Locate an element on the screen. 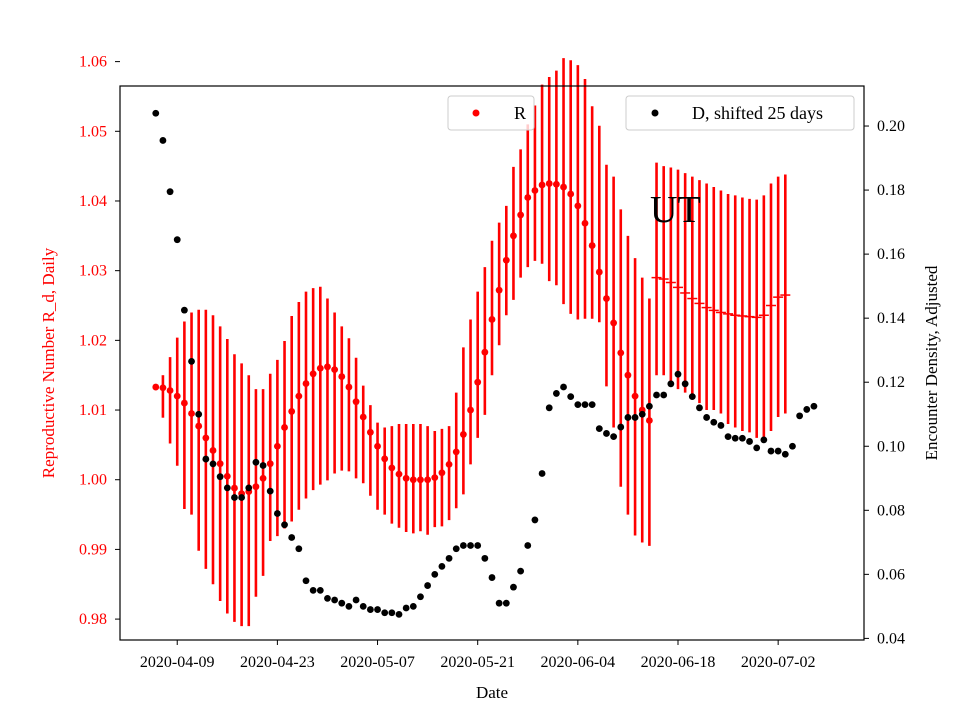  left-y-tick-label: 1.06 is located at coordinates (93, 62).